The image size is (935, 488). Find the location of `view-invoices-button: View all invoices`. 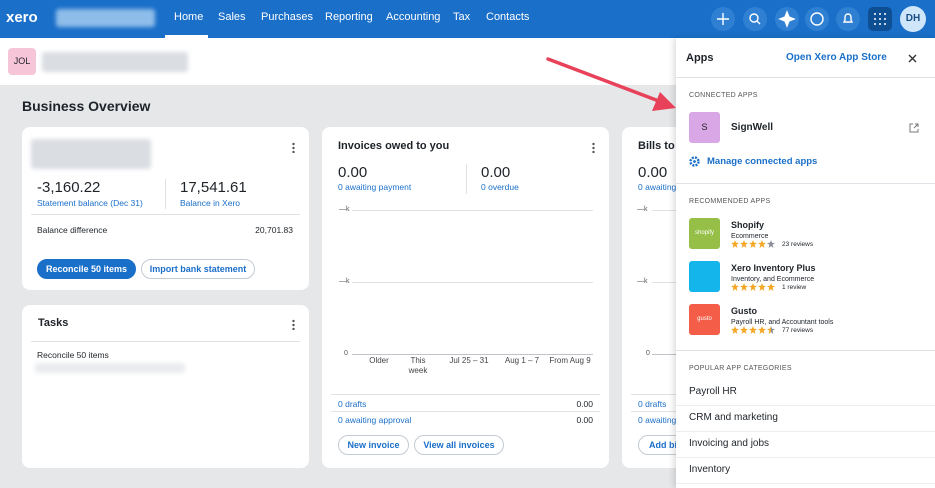

view-invoices-button: View all invoices is located at coordinates (459, 445).